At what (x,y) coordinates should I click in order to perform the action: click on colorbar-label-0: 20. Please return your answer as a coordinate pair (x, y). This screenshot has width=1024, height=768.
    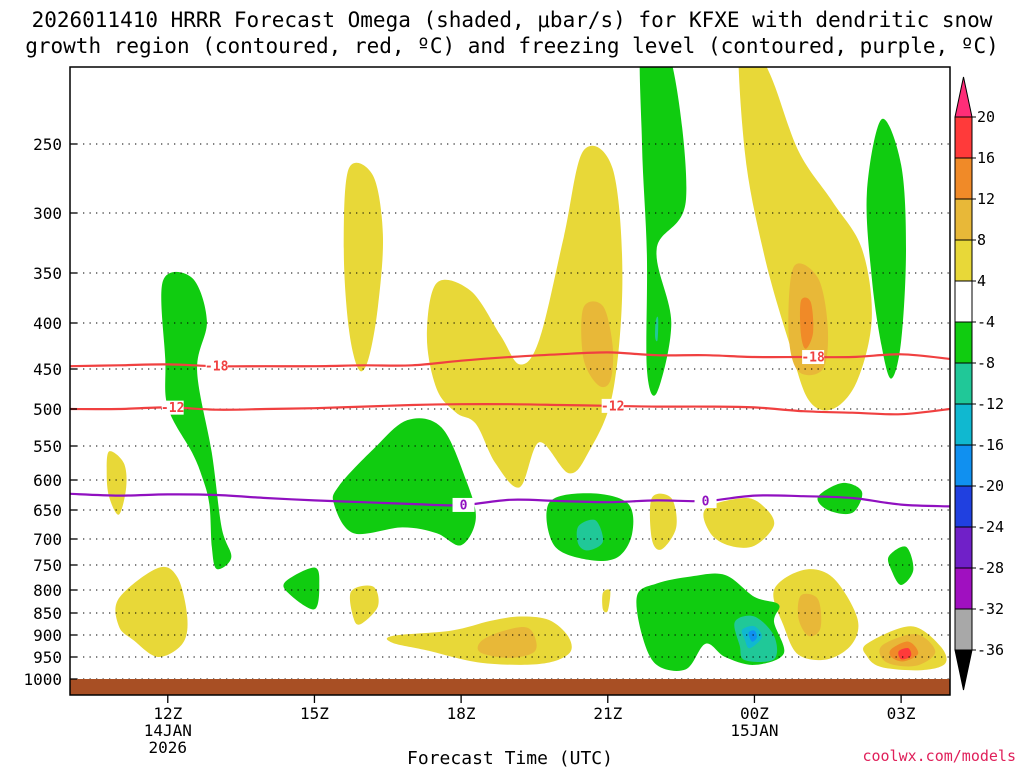
    Looking at the image, I should click on (986, 117).